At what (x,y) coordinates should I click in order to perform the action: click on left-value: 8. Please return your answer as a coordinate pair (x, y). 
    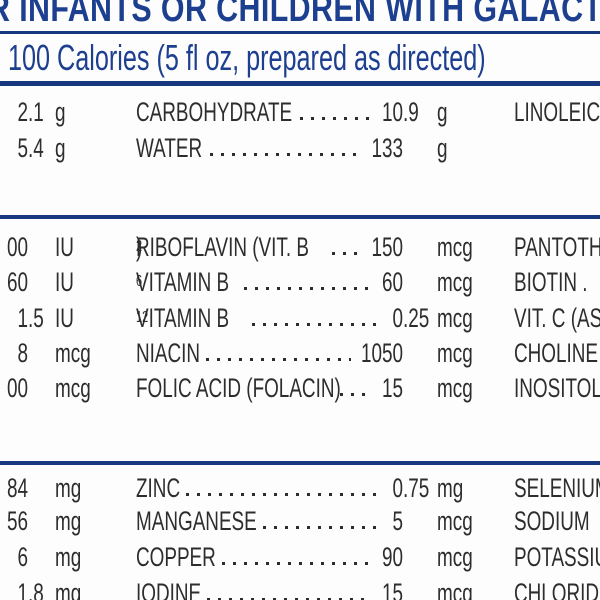
    Looking at the image, I should click on (22, 353).